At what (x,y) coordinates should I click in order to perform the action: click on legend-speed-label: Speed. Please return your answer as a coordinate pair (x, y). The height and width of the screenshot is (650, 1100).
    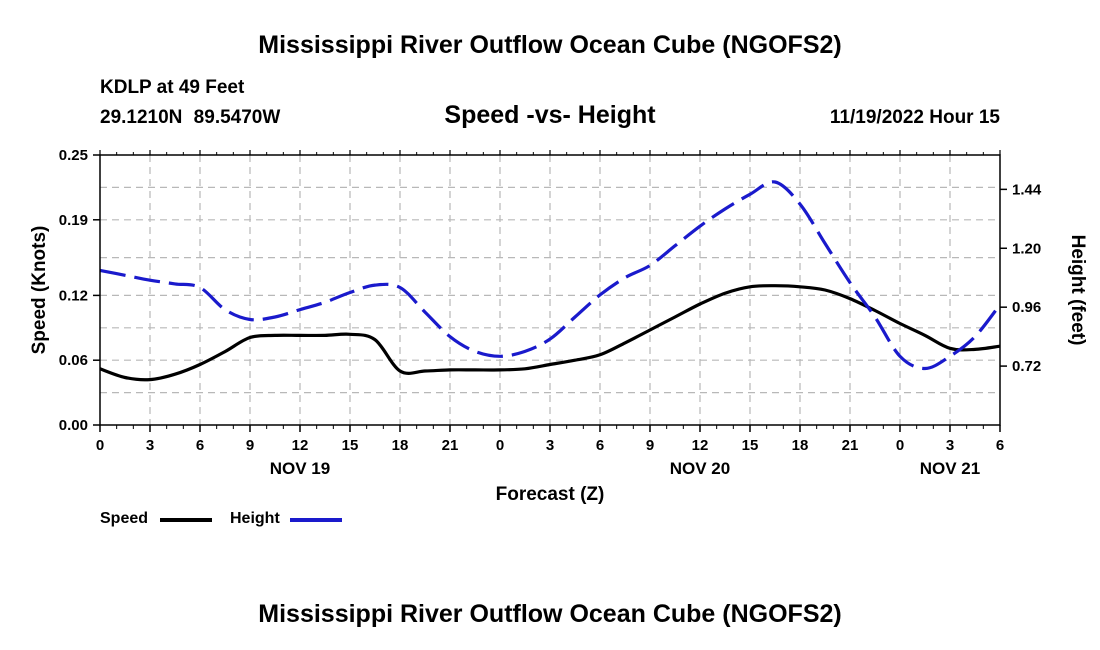
    Looking at the image, I should click on (124, 518).